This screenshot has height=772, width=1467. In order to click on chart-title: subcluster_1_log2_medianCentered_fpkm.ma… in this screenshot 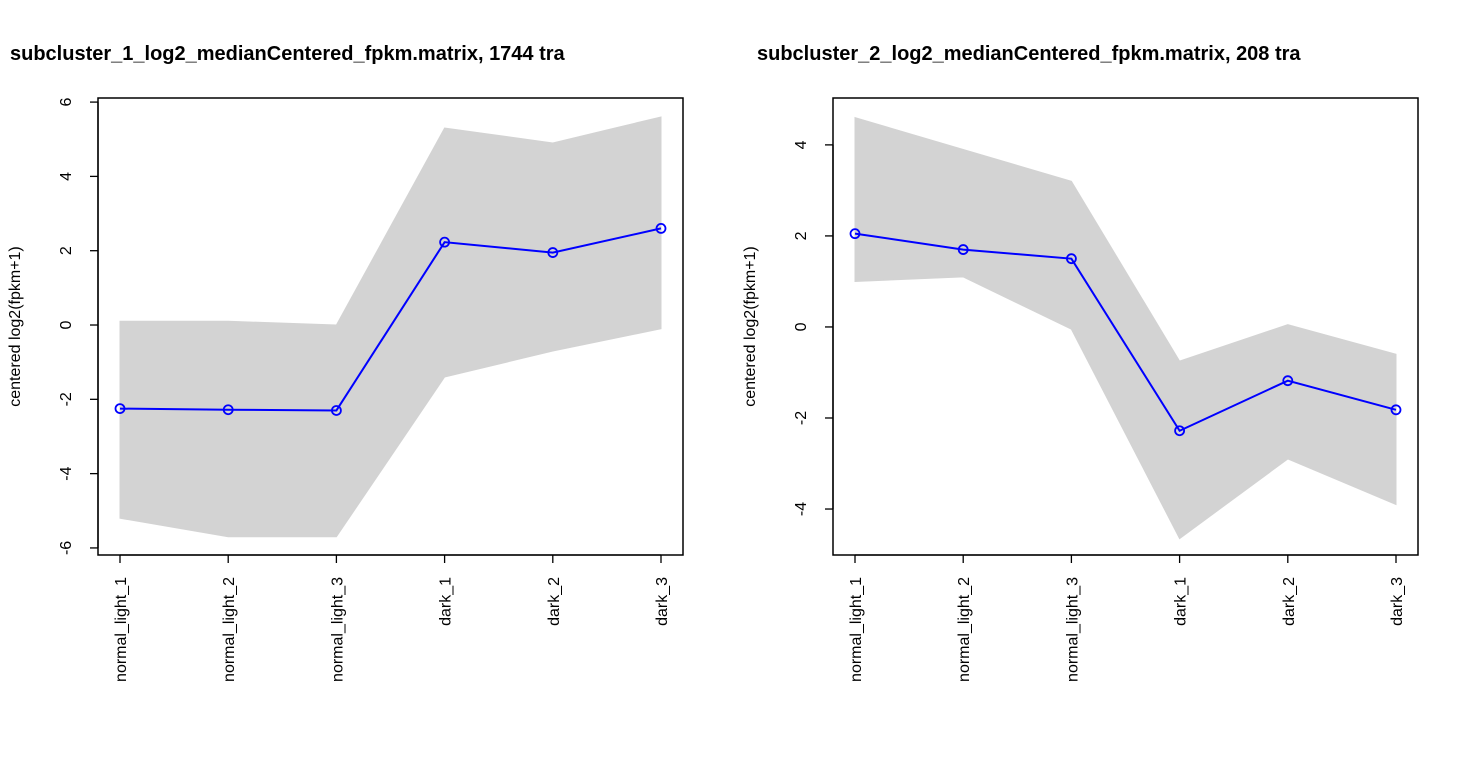, I will do `click(288, 54)`.